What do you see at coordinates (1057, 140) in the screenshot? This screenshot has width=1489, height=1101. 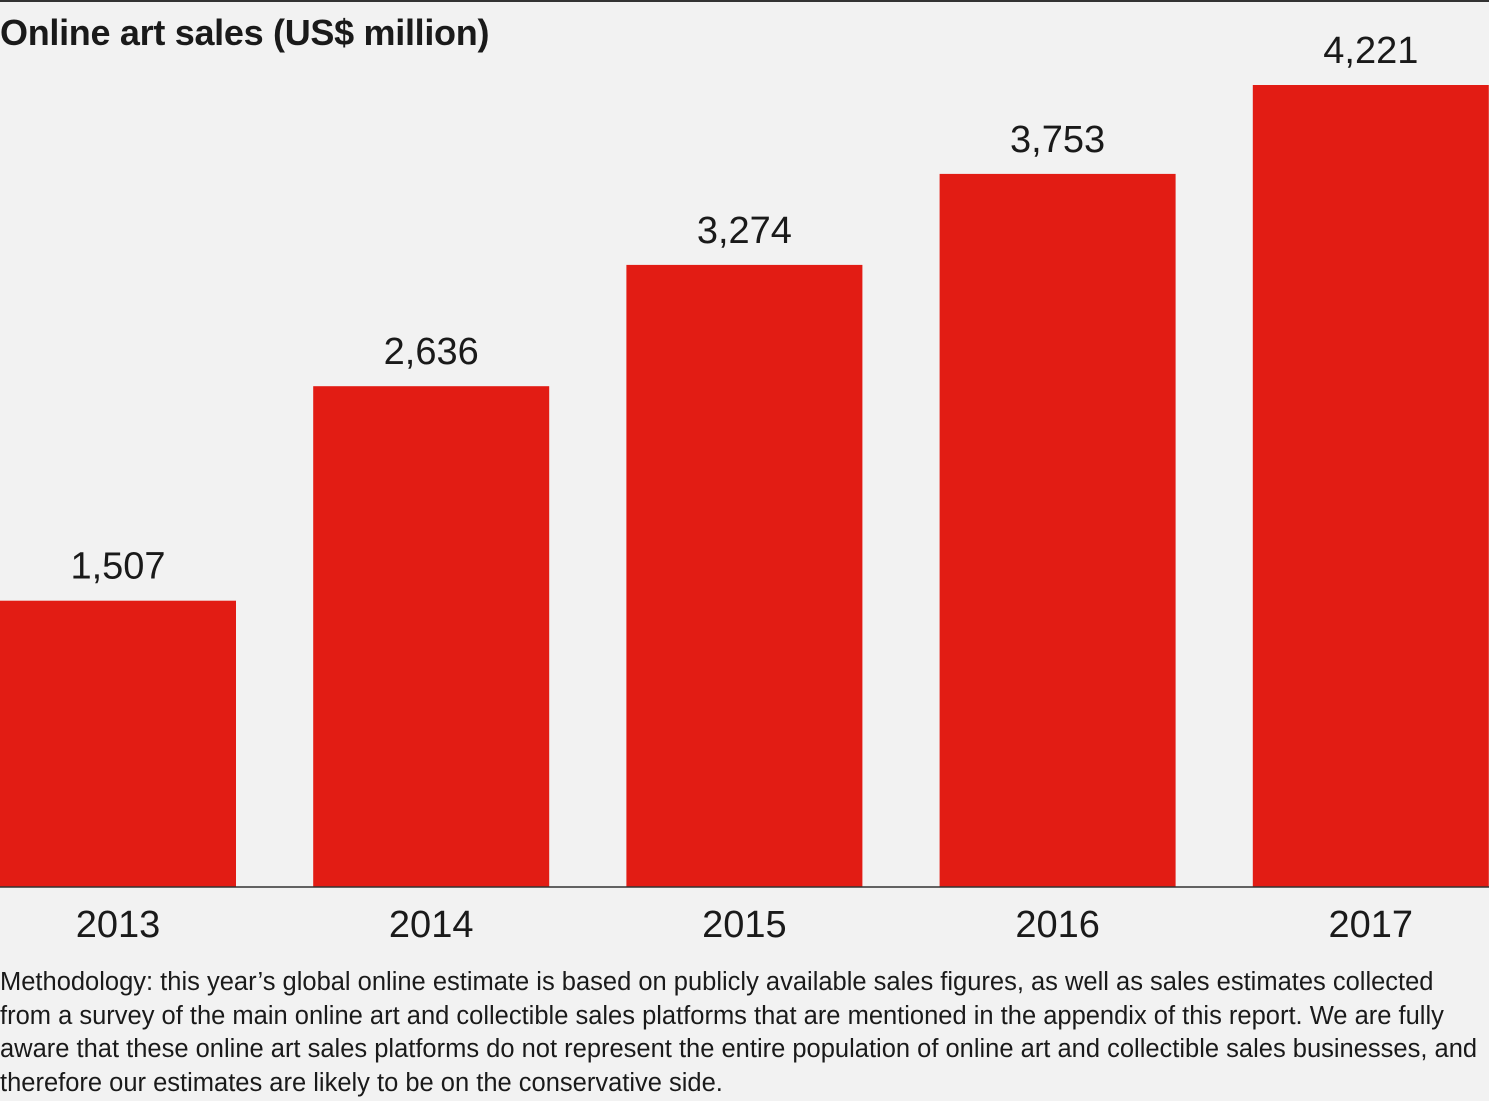 I see `value-label-2016: 3,753` at bounding box center [1057, 140].